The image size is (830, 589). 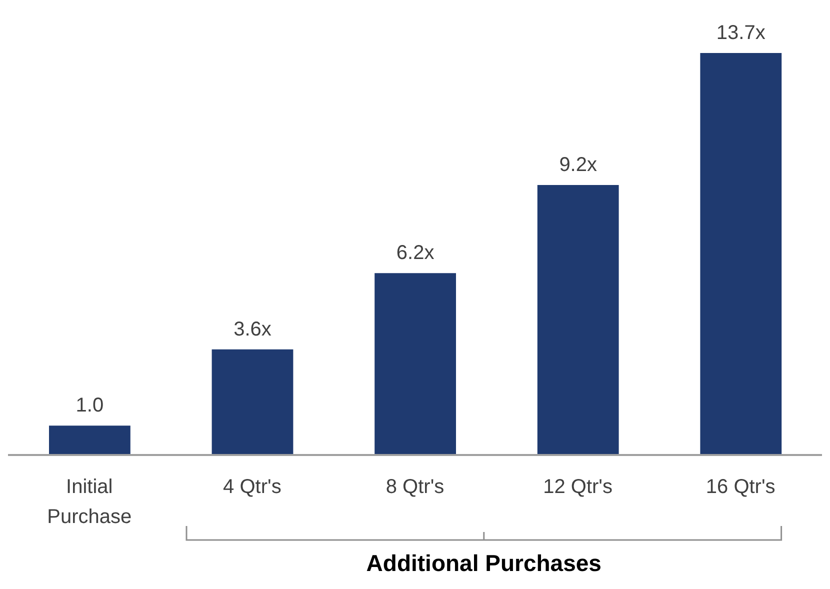 What do you see at coordinates (415, 487) in the screenshot?
I see `x-tick-label: 8 Qtr's` at bounding box center [415, 487].